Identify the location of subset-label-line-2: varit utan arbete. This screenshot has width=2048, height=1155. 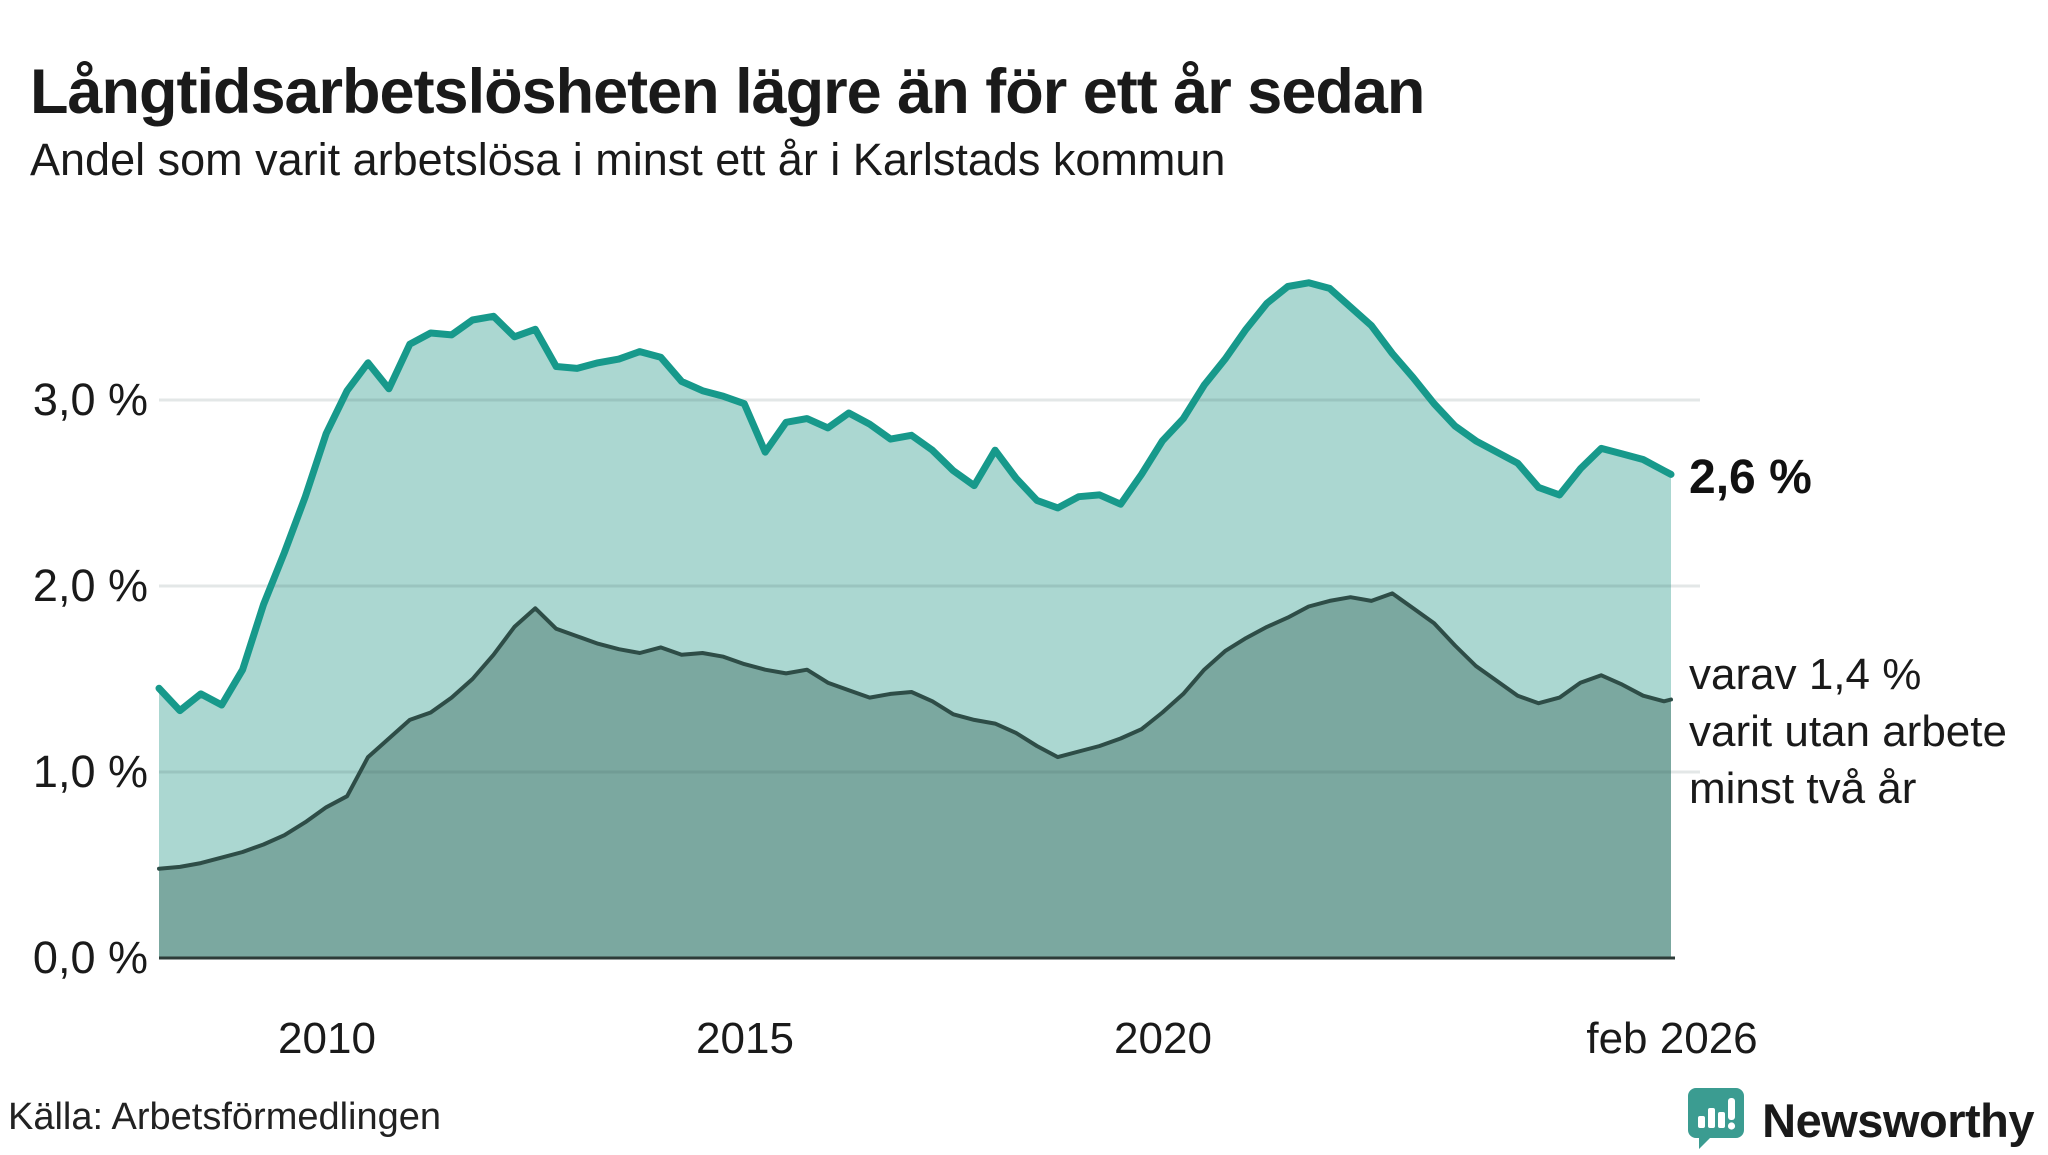
(1848, 731).